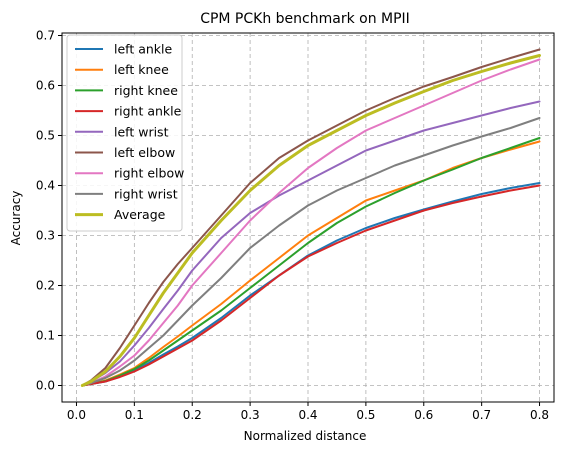  Describe the element at coordinates (45, 36) in the screenshot. I see `y-tick-label: 0.7` at that location.